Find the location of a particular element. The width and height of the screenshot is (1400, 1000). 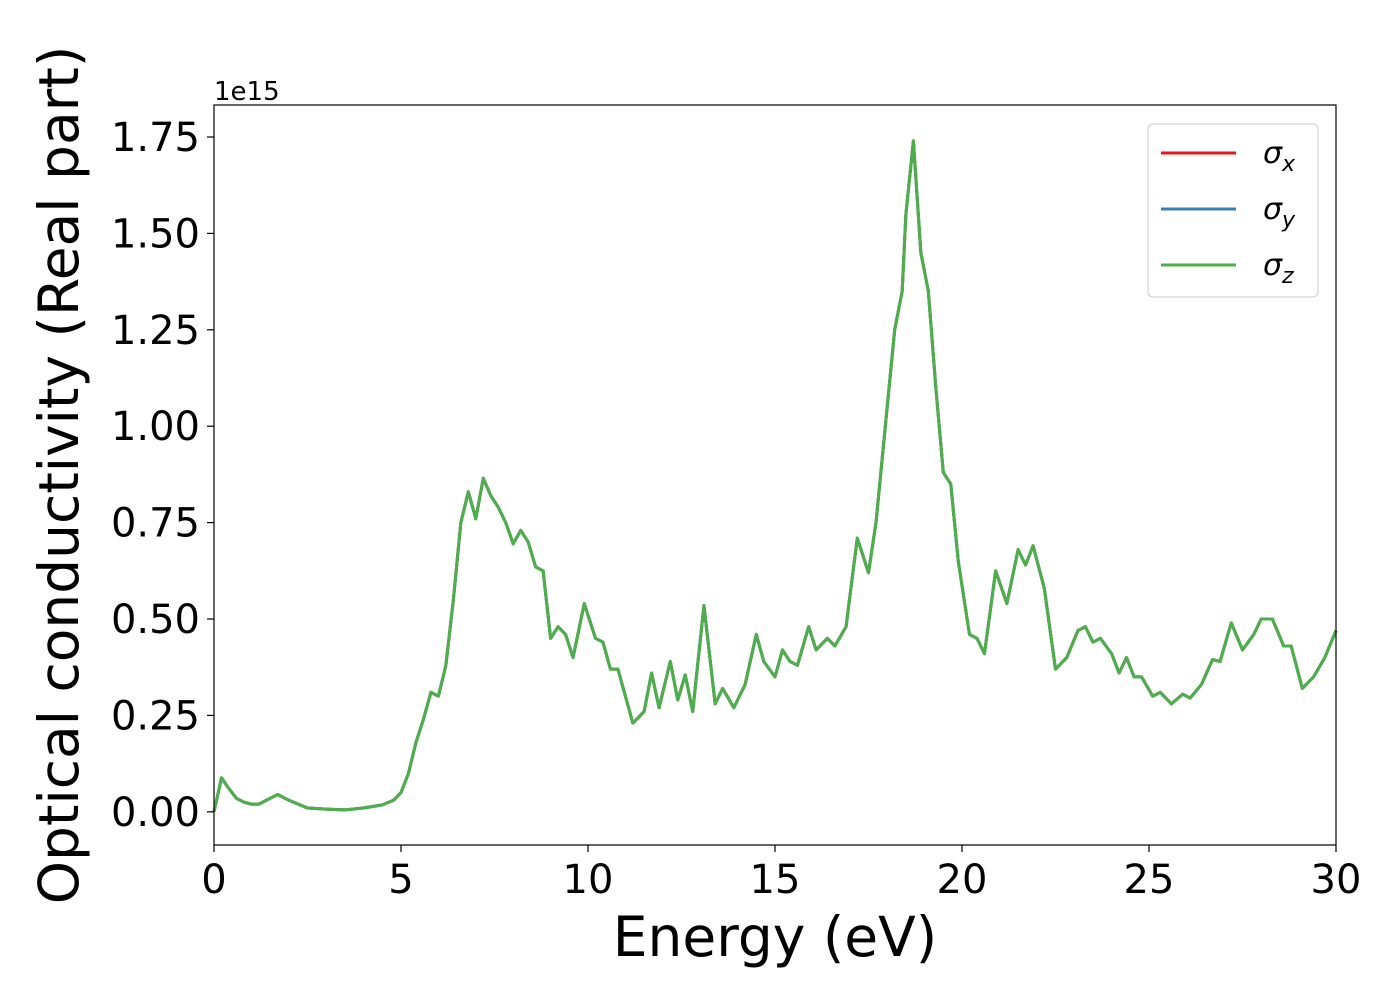

y-tick-label: 0.75 is located at coordinates (155, 524).